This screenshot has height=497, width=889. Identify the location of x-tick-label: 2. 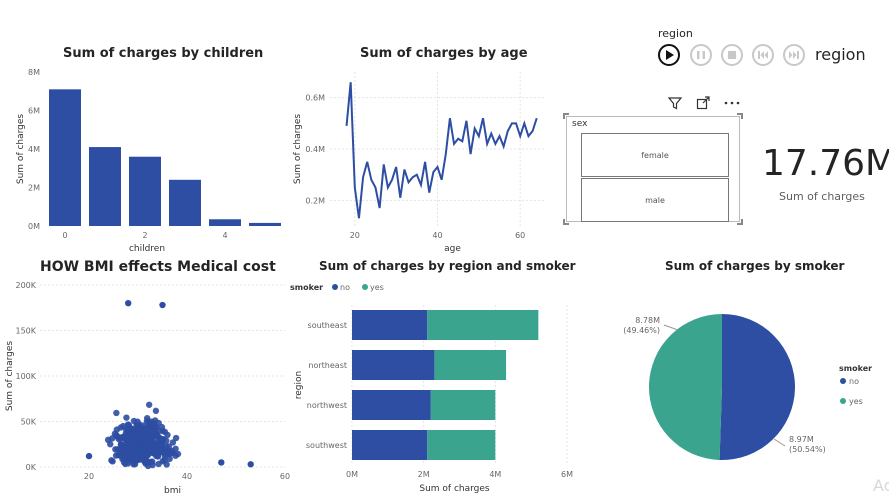
(144, 235).